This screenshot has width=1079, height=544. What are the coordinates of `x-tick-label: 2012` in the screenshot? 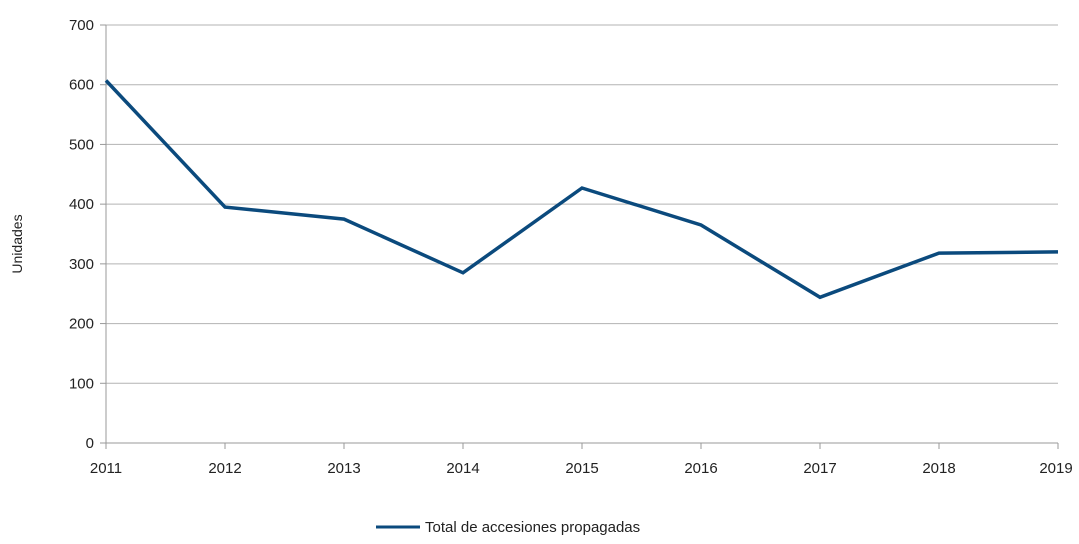 It's located at (224, 468).